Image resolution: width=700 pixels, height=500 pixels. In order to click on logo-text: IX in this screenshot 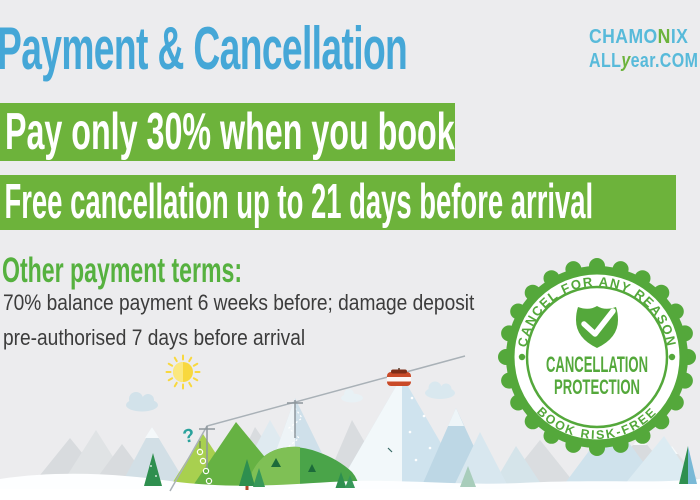, I will do `click(679, 37)`.